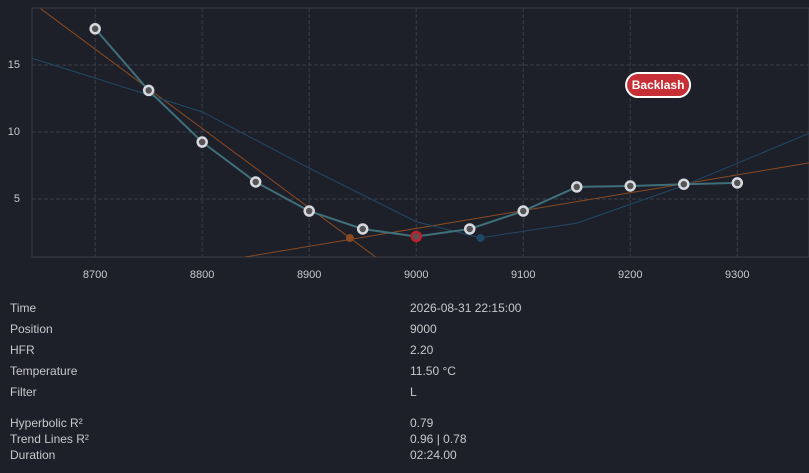 This screenshot has width=809, height=473. I want to click on detail-value: 2026-08-31 22:15:00, so click(466, 308).